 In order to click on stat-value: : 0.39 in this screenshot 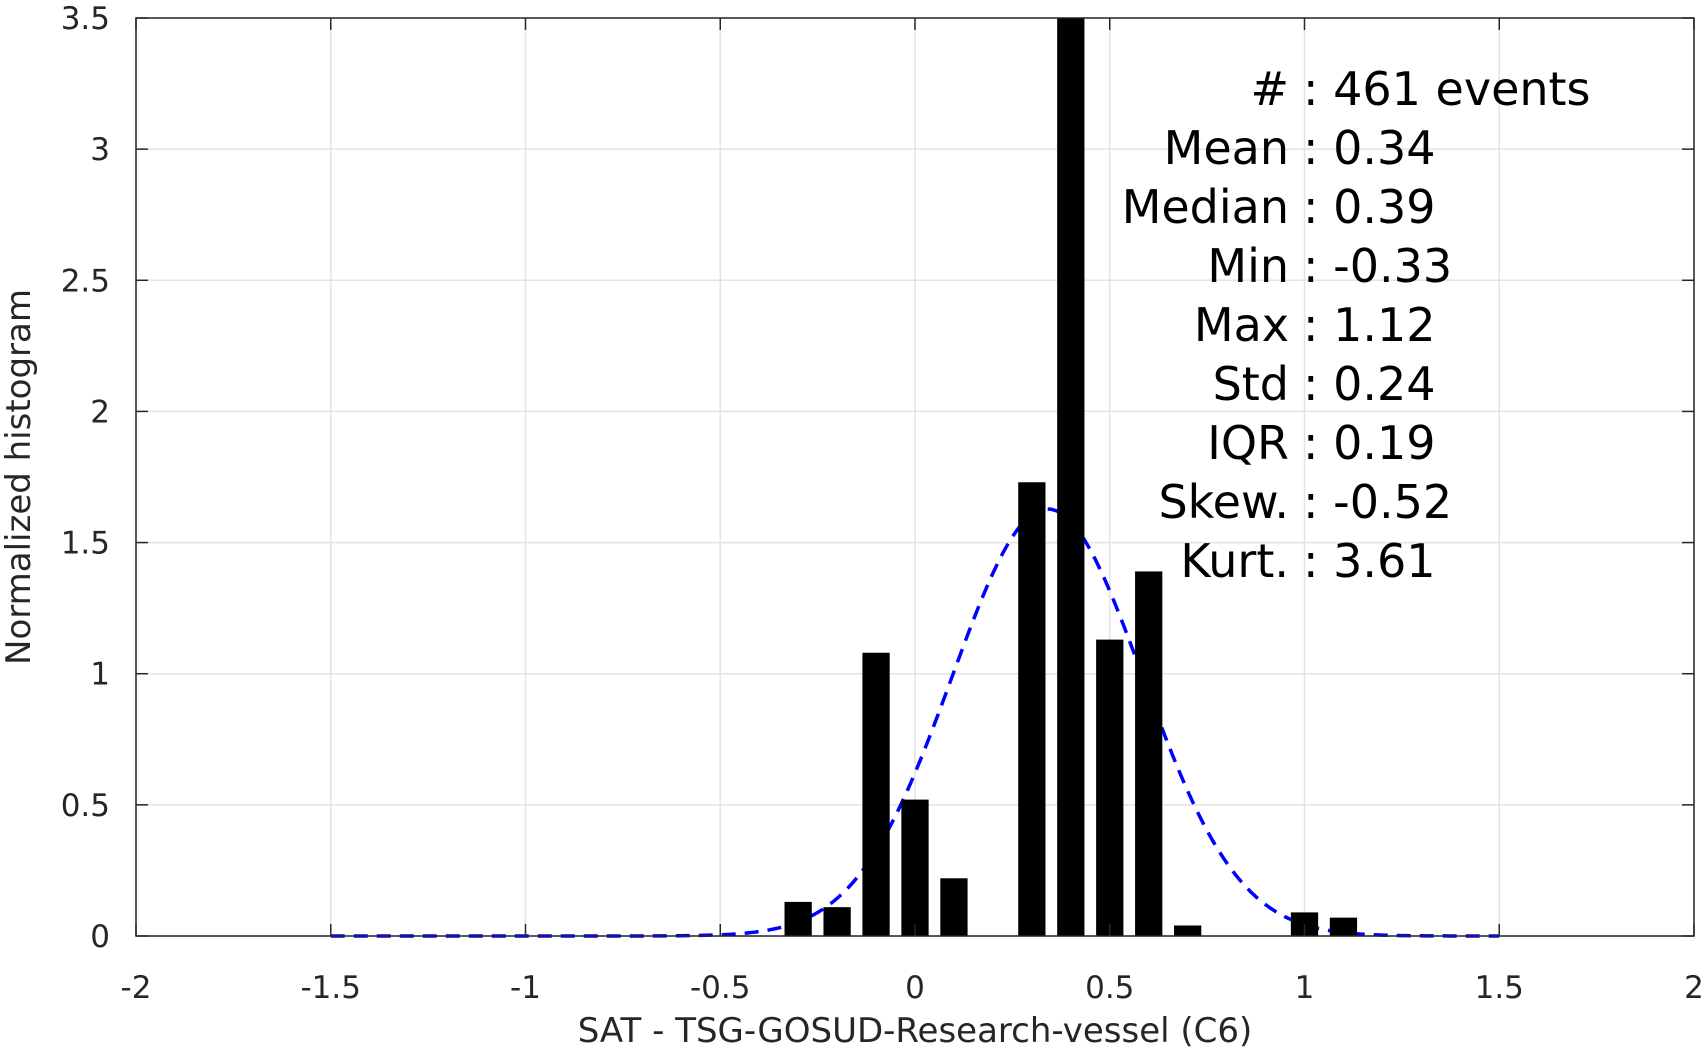, I will do `click(1369, 207)`.